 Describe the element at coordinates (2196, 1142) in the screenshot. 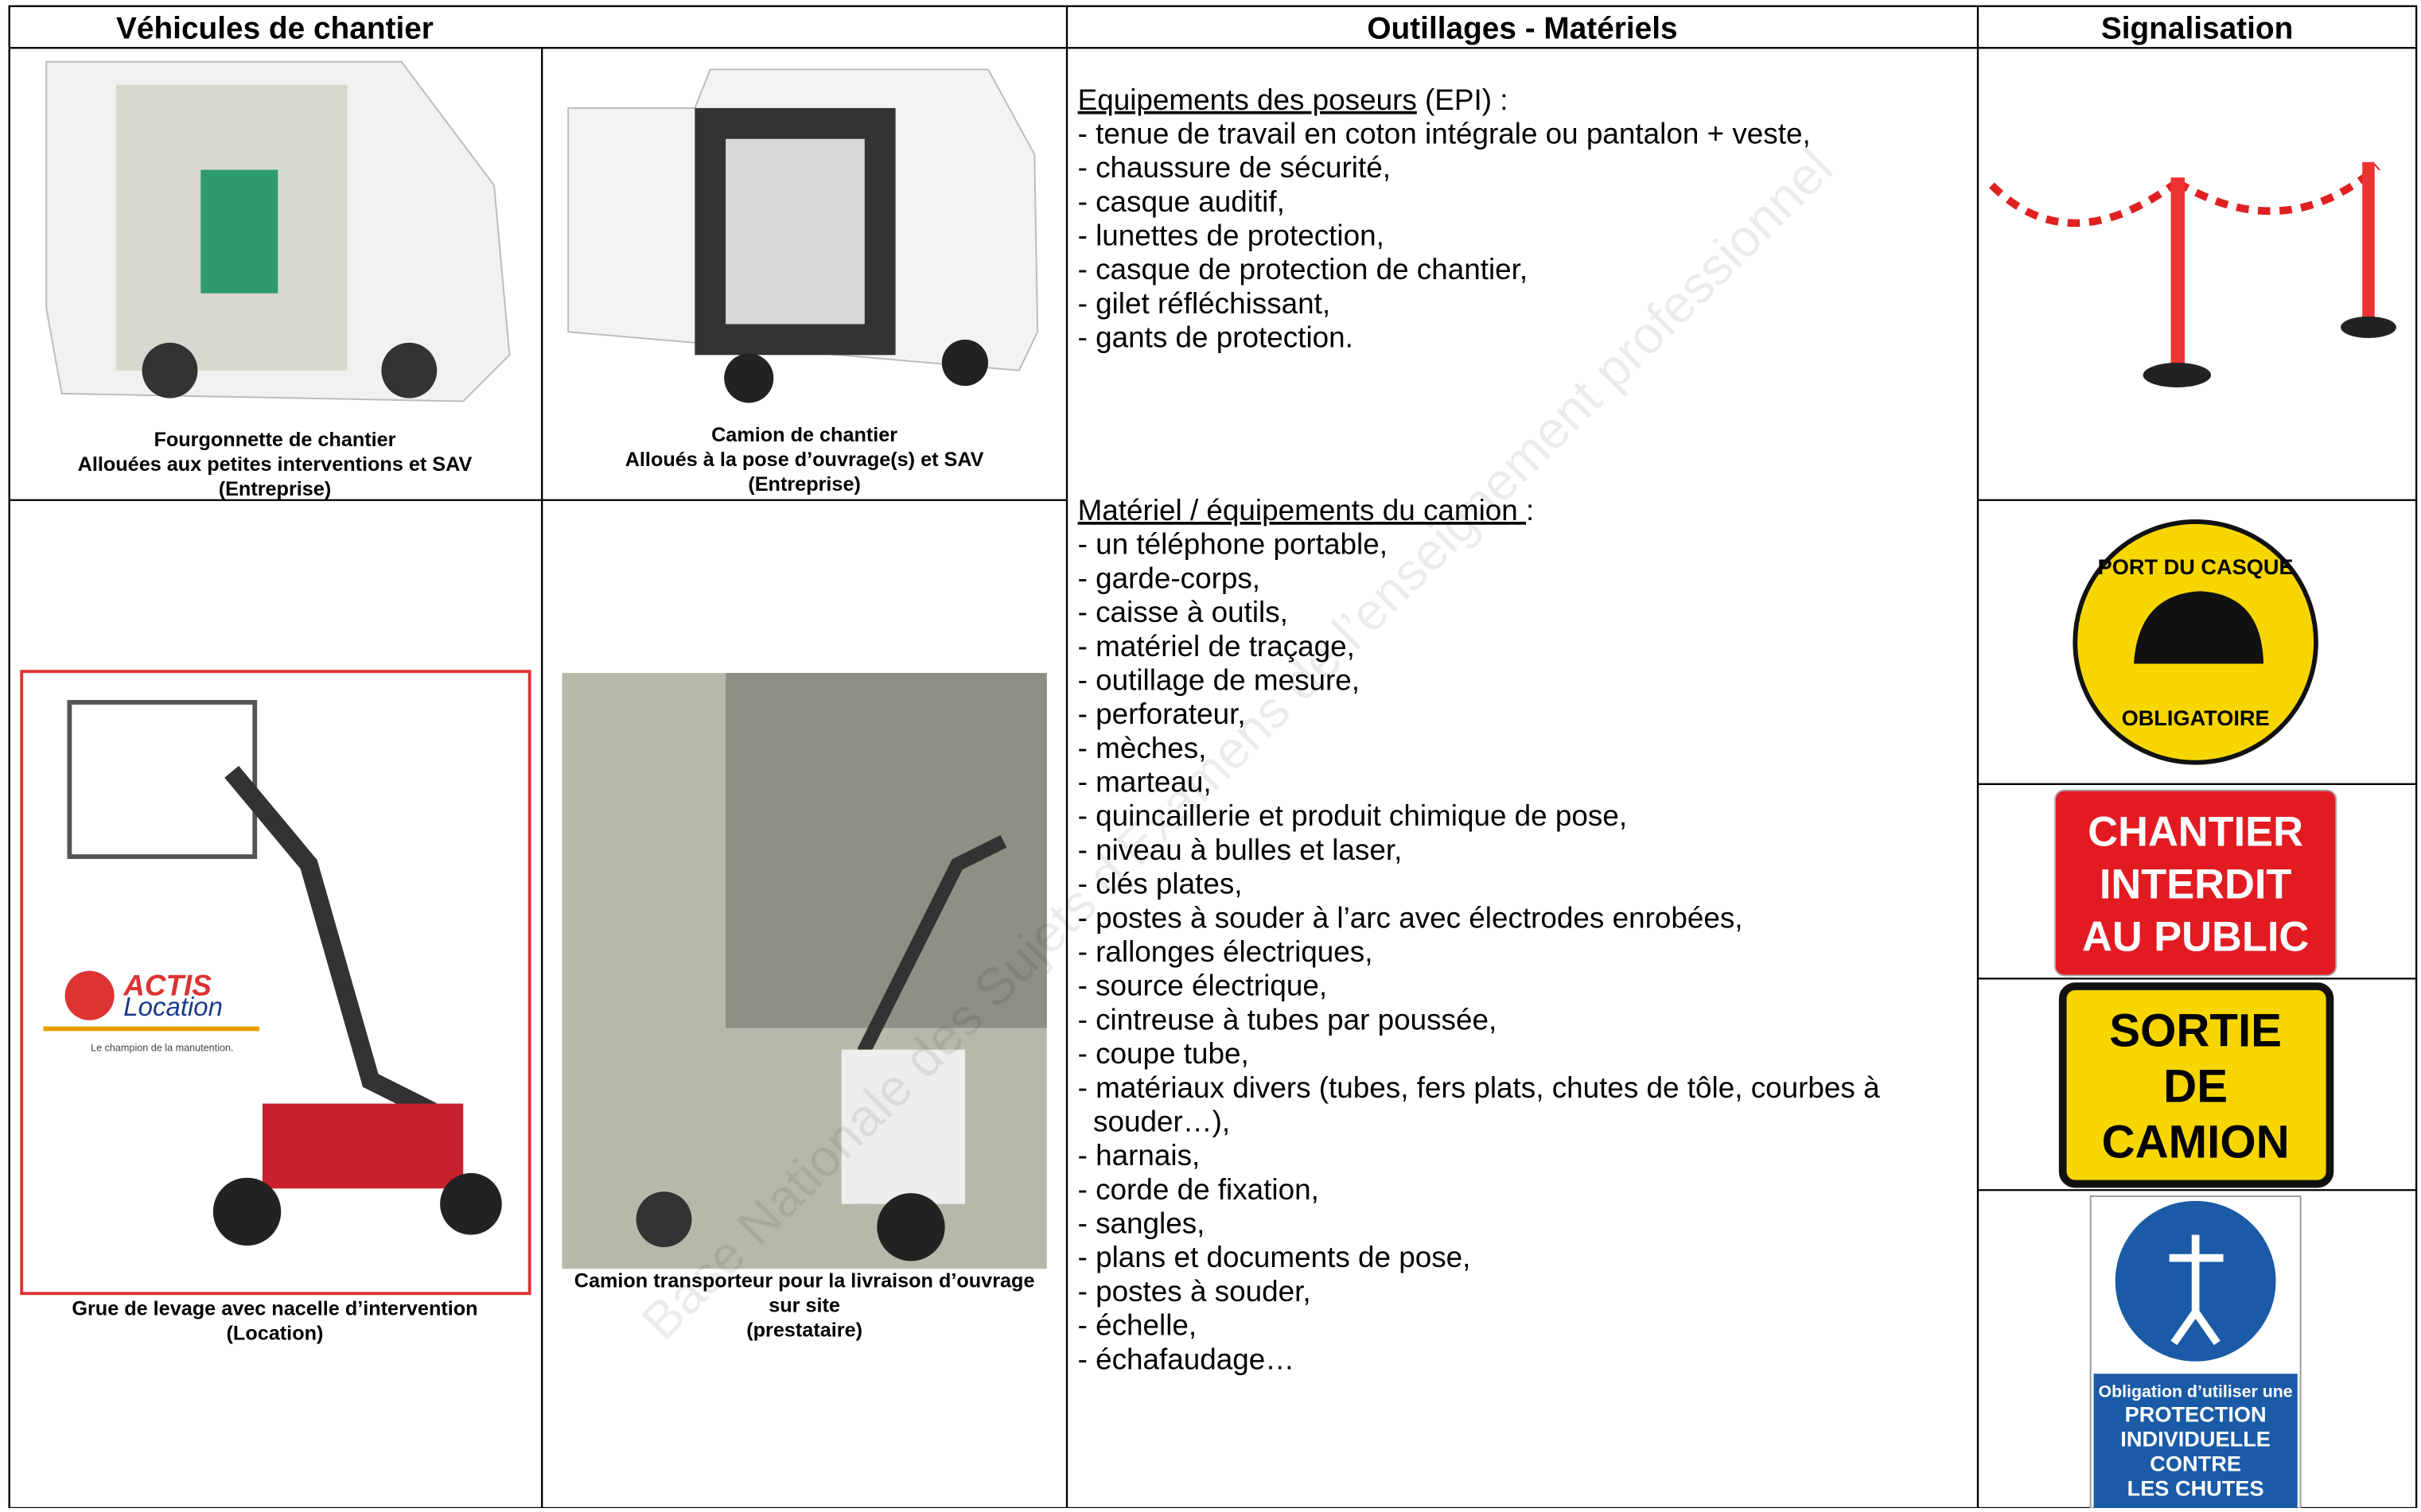

I see `sign-text: CAMION` at that location.